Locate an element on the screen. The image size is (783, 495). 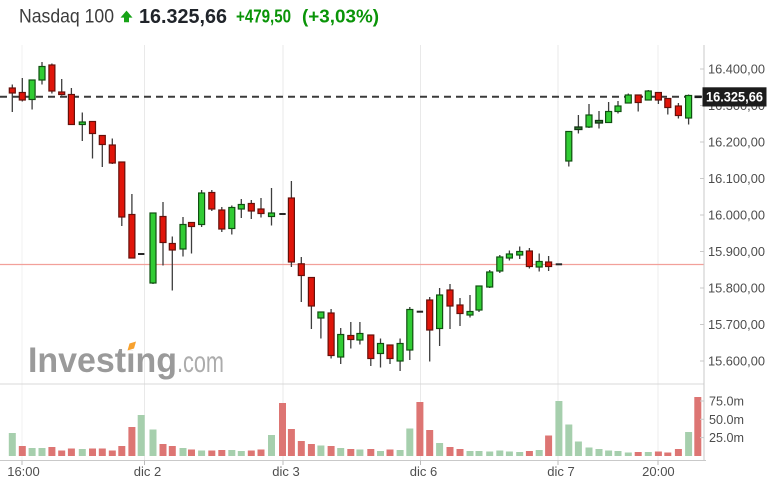
svg-text: 16.400,00 is located at coordinates (736, 69).